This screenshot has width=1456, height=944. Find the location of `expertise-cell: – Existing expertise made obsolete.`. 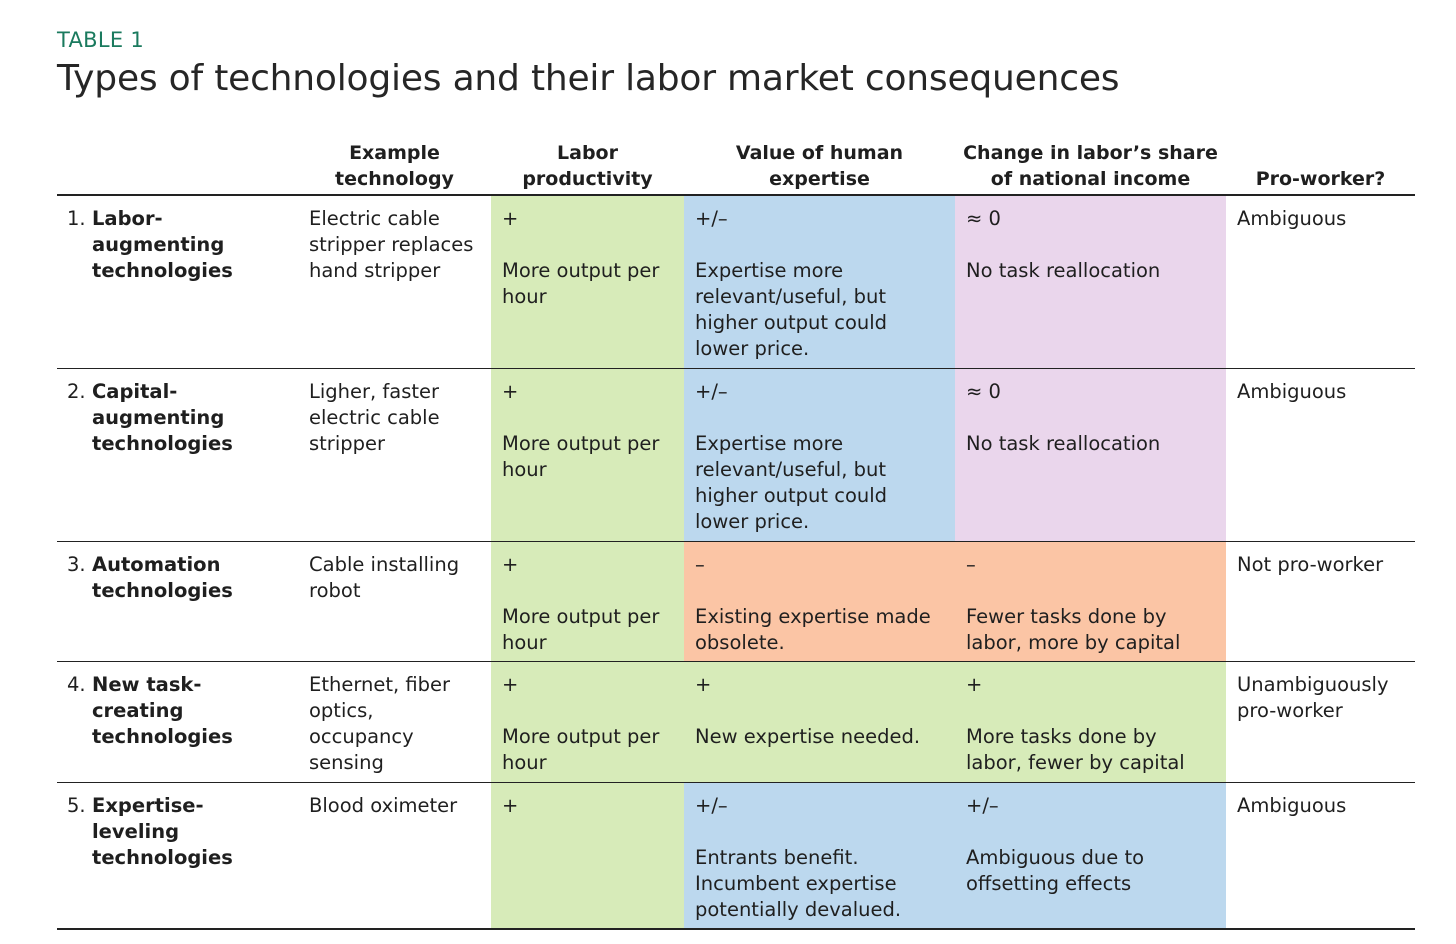

expertise-cell: – Existing expertise made obsolete. is located at coordinates (819, 601).